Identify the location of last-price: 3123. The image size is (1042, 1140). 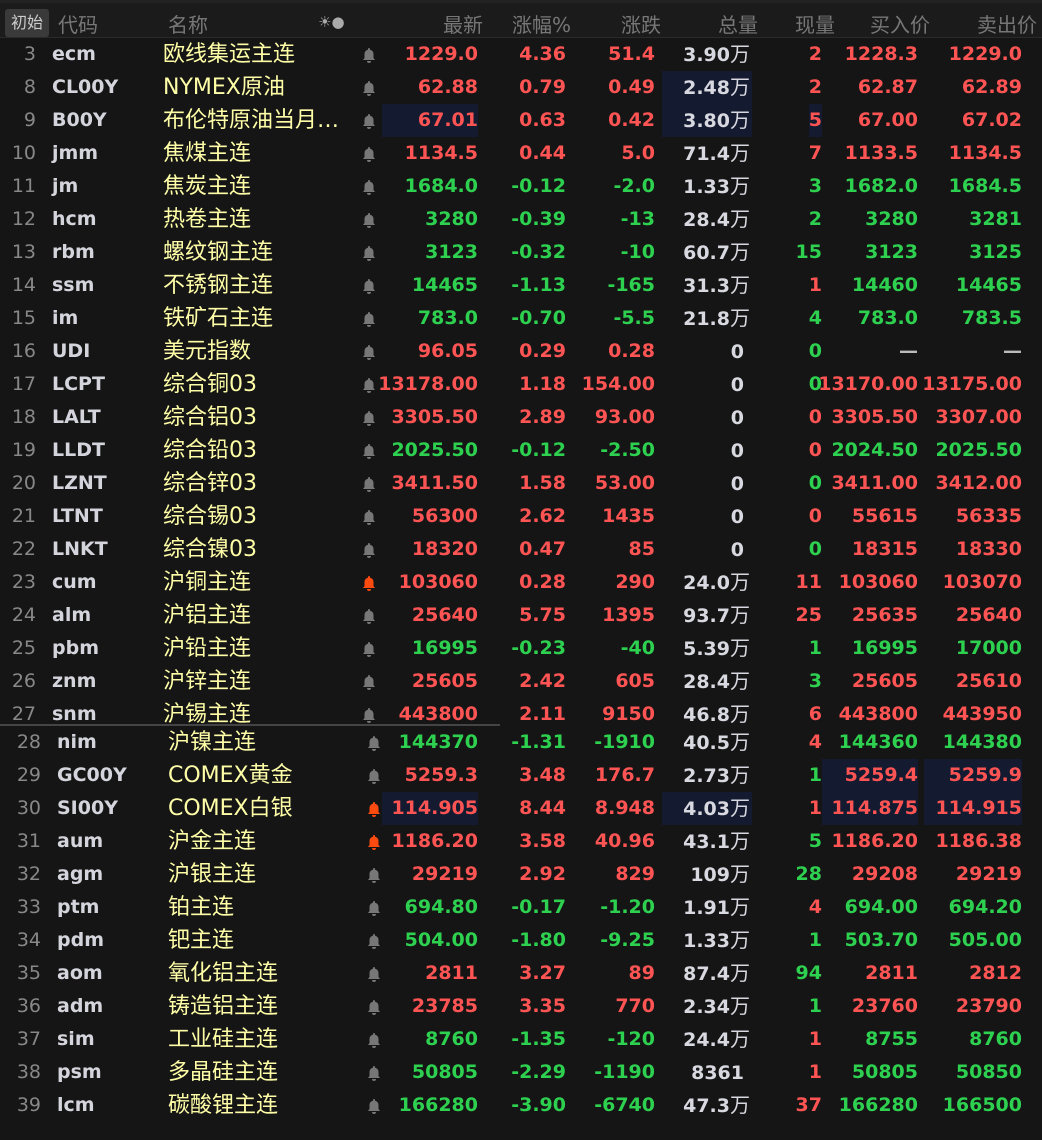
(451, 252).